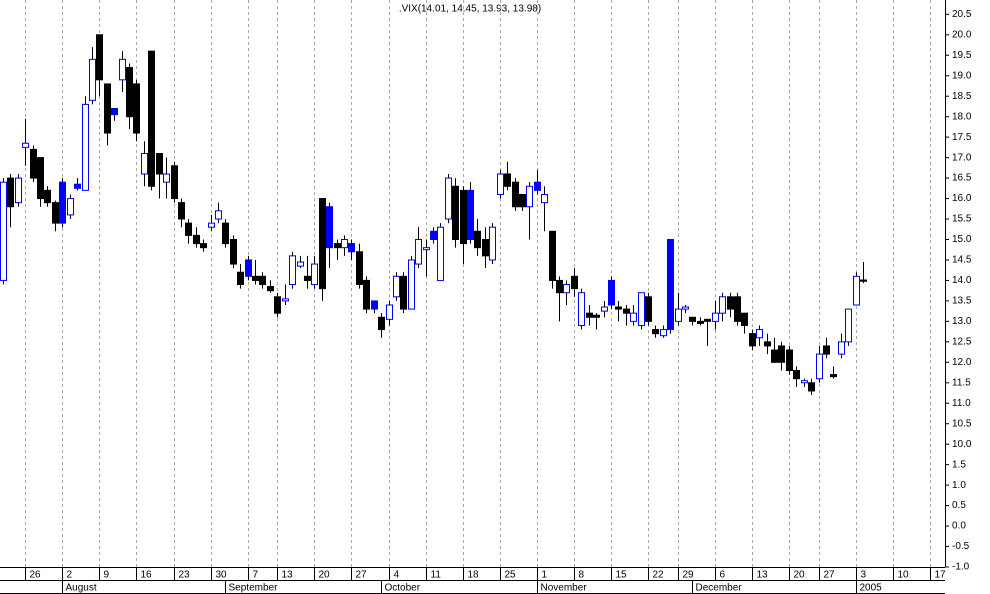 Image resolution: width=990 pixels, height=594 pixels. What do you see at coordinates (962, 178) in the screenshot?
I see `y-tick-label: 16.5` at bounding box center [962, 178].